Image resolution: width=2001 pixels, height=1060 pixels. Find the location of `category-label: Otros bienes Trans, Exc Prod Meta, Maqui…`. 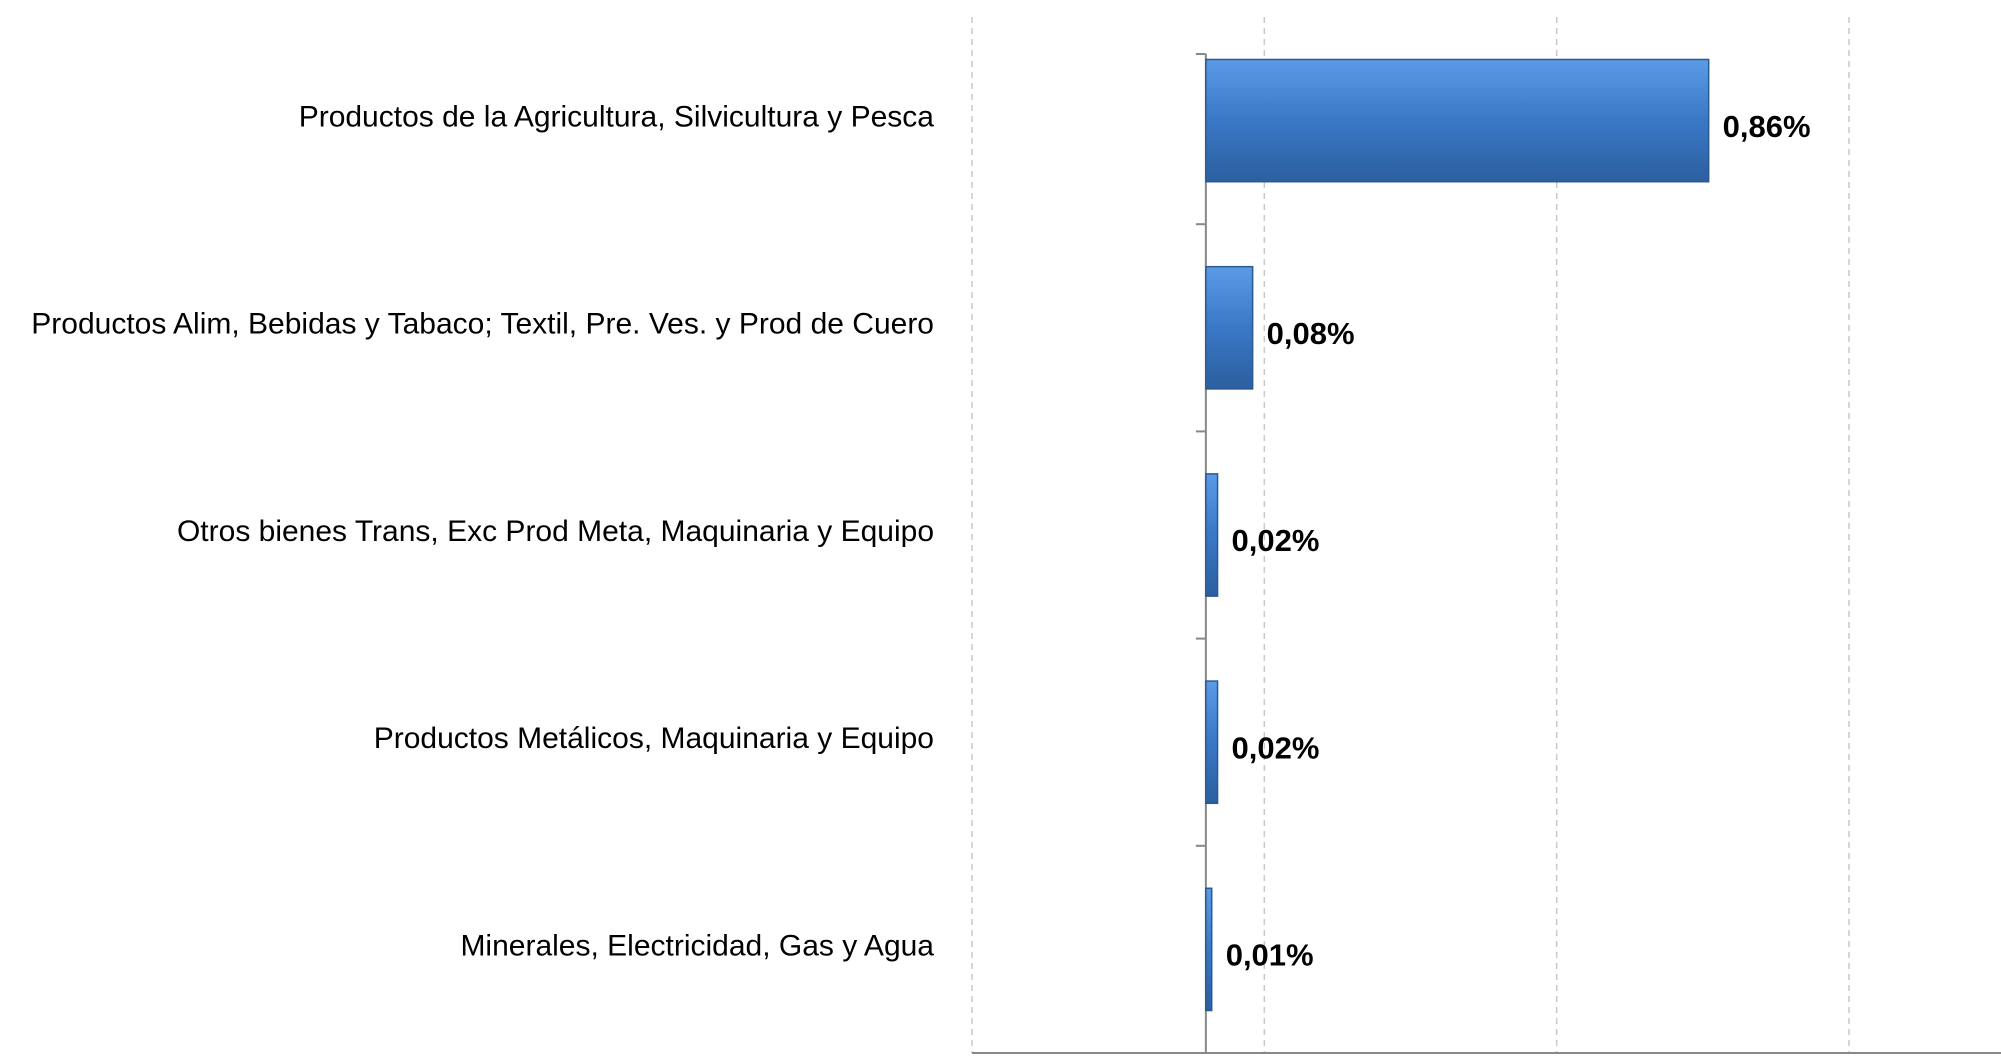

category-label: Otros bienes Trans, Exc Prod Meta, Maqui… is located at coordinates (555, 531).